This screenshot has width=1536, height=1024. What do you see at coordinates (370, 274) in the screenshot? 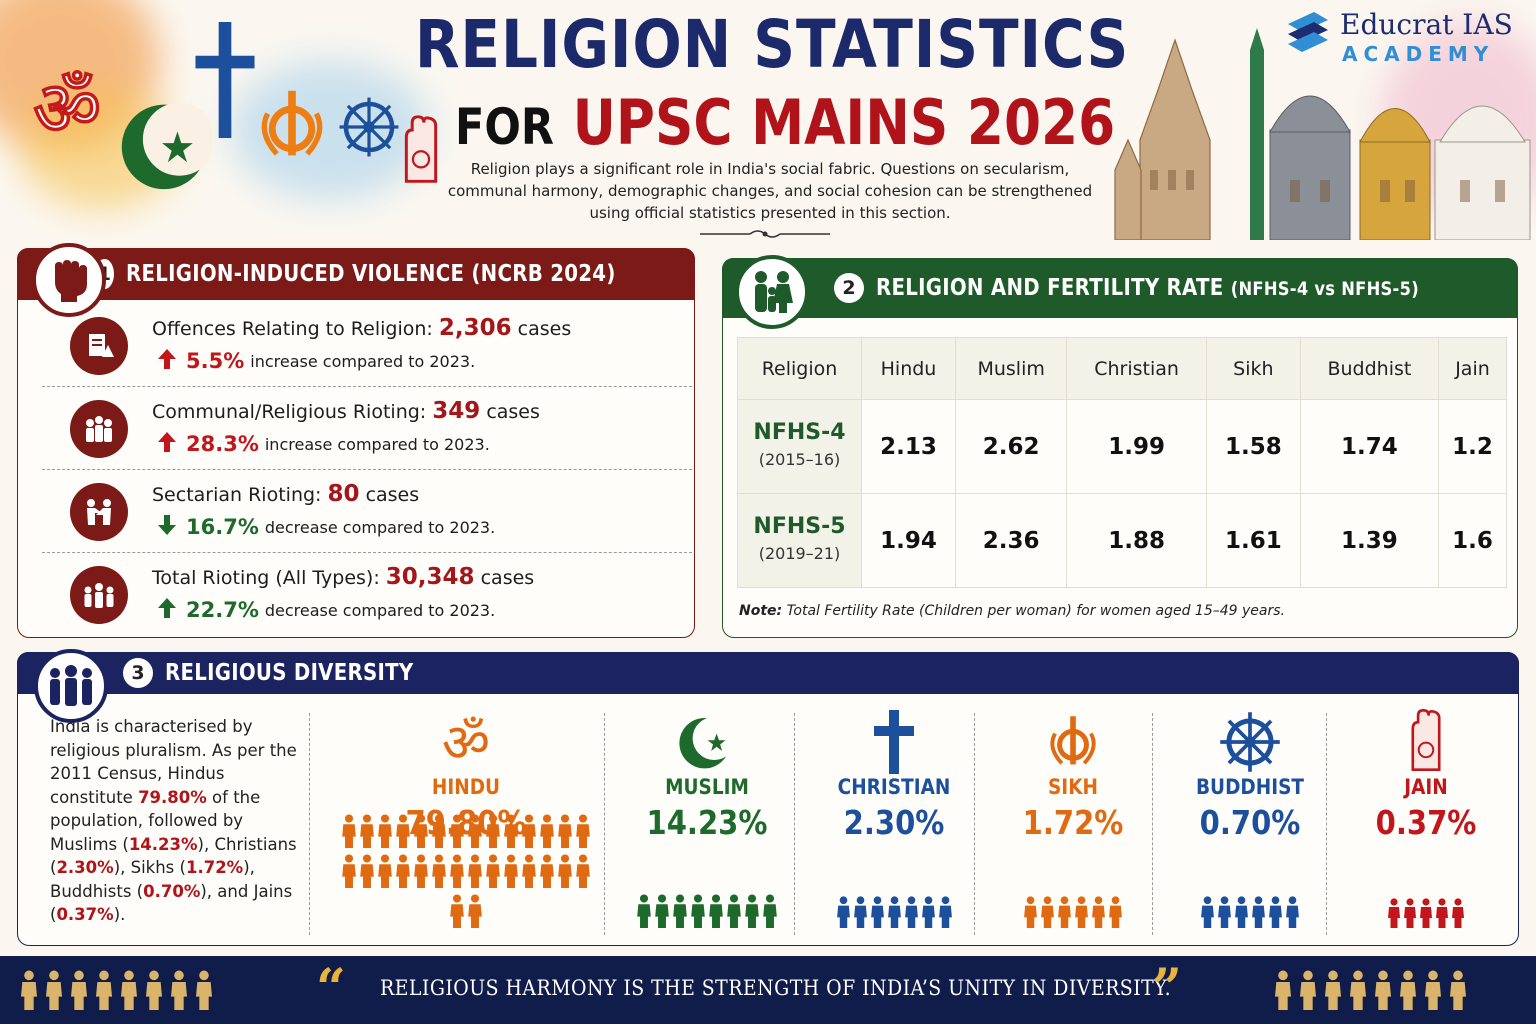
I see `section-title: RELIGION-INDUCED VIOLENCE (NCRB 2024)` at bounding box center [370, 274].